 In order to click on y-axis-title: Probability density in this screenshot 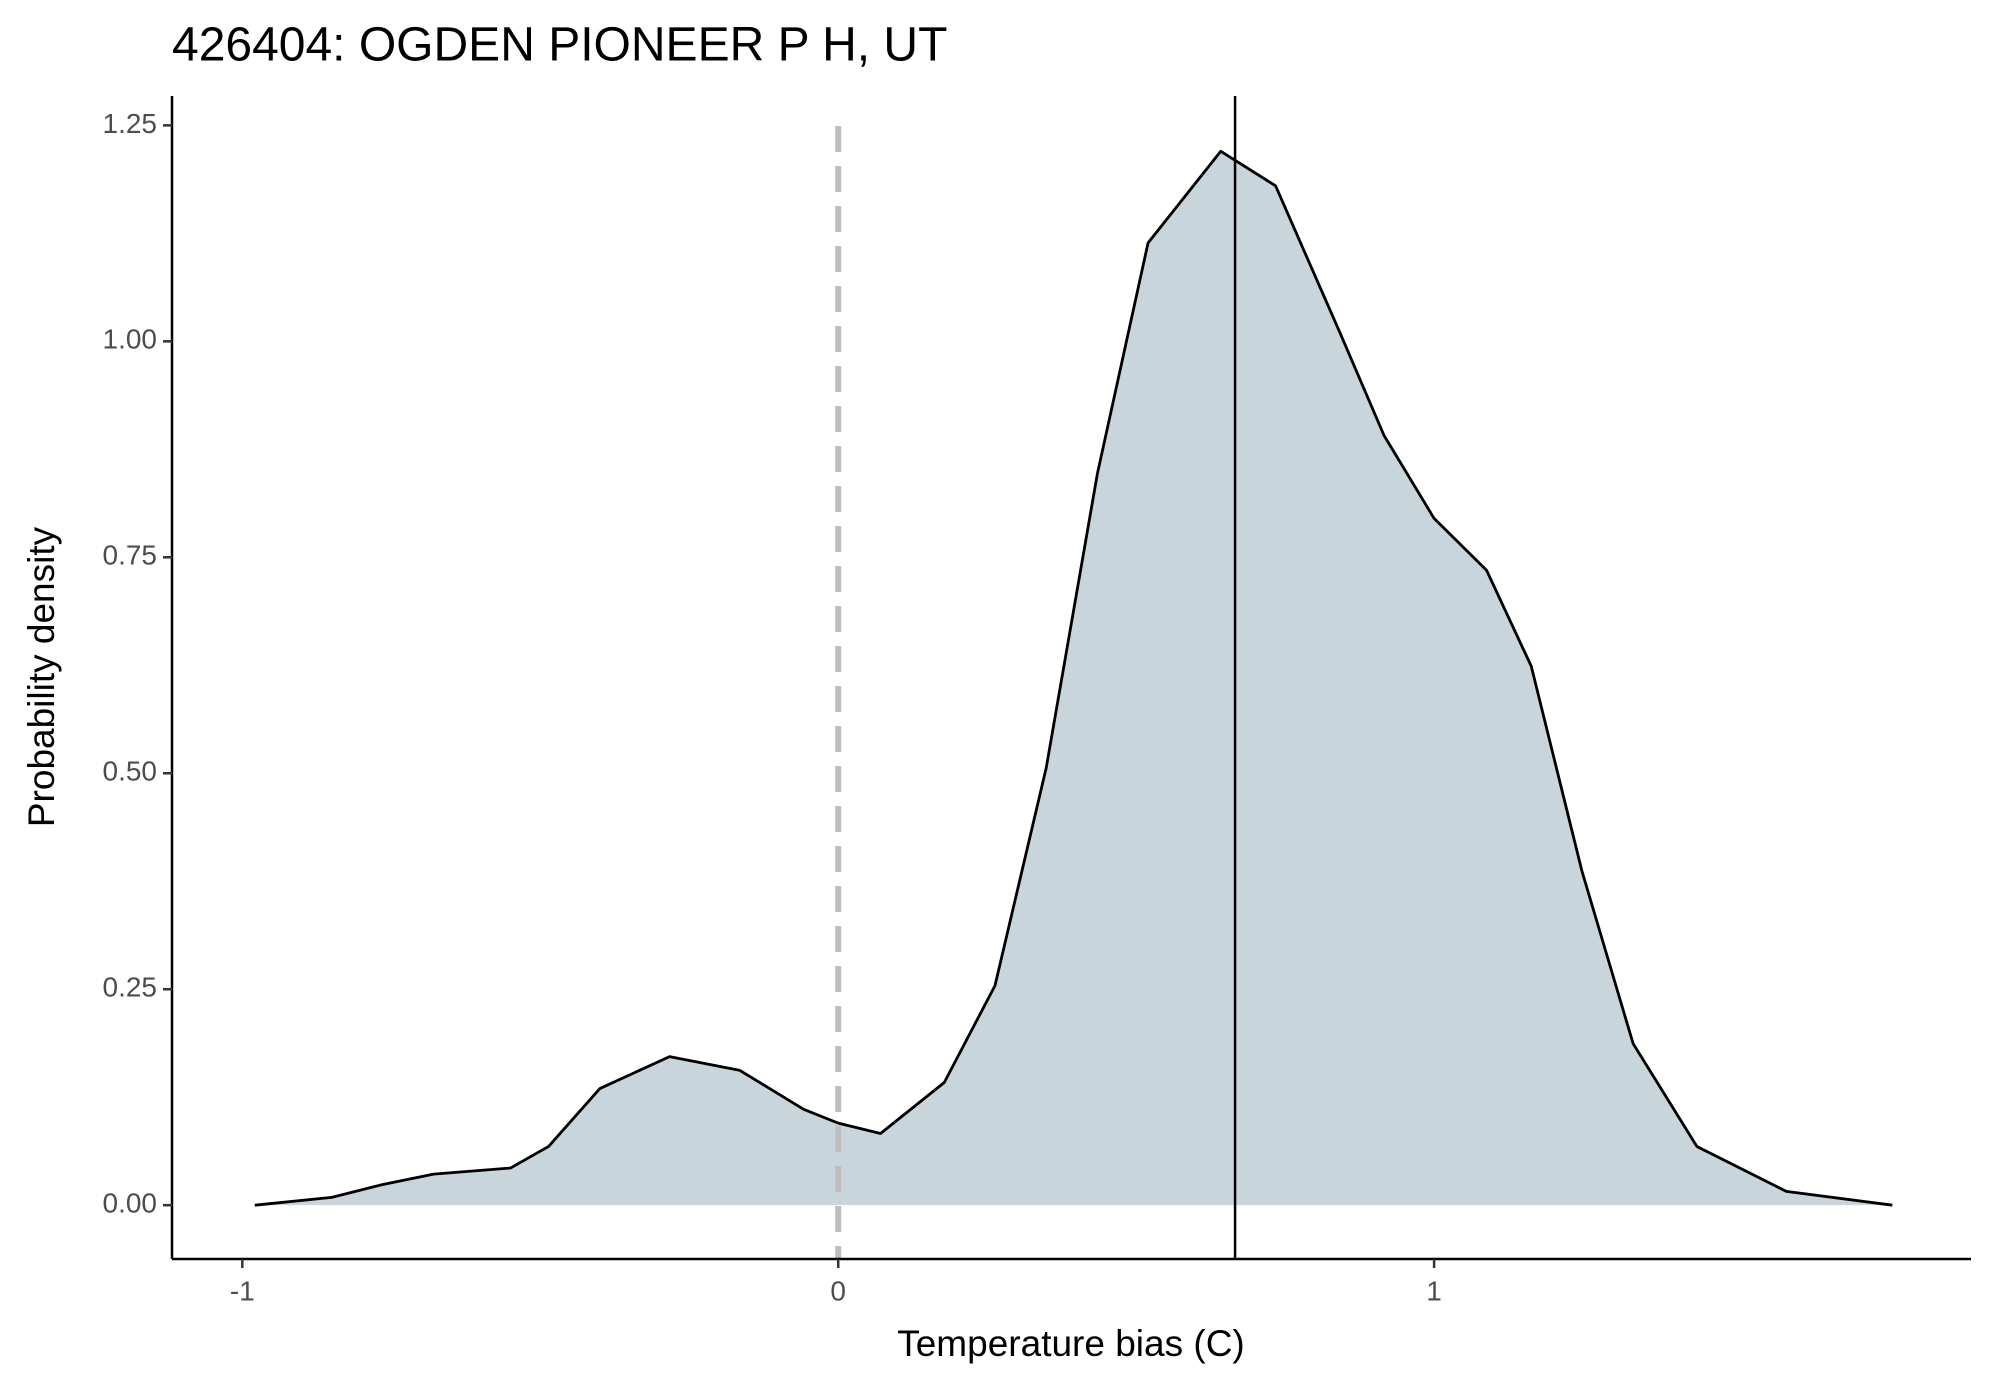, I will do `click(41, 676)`.